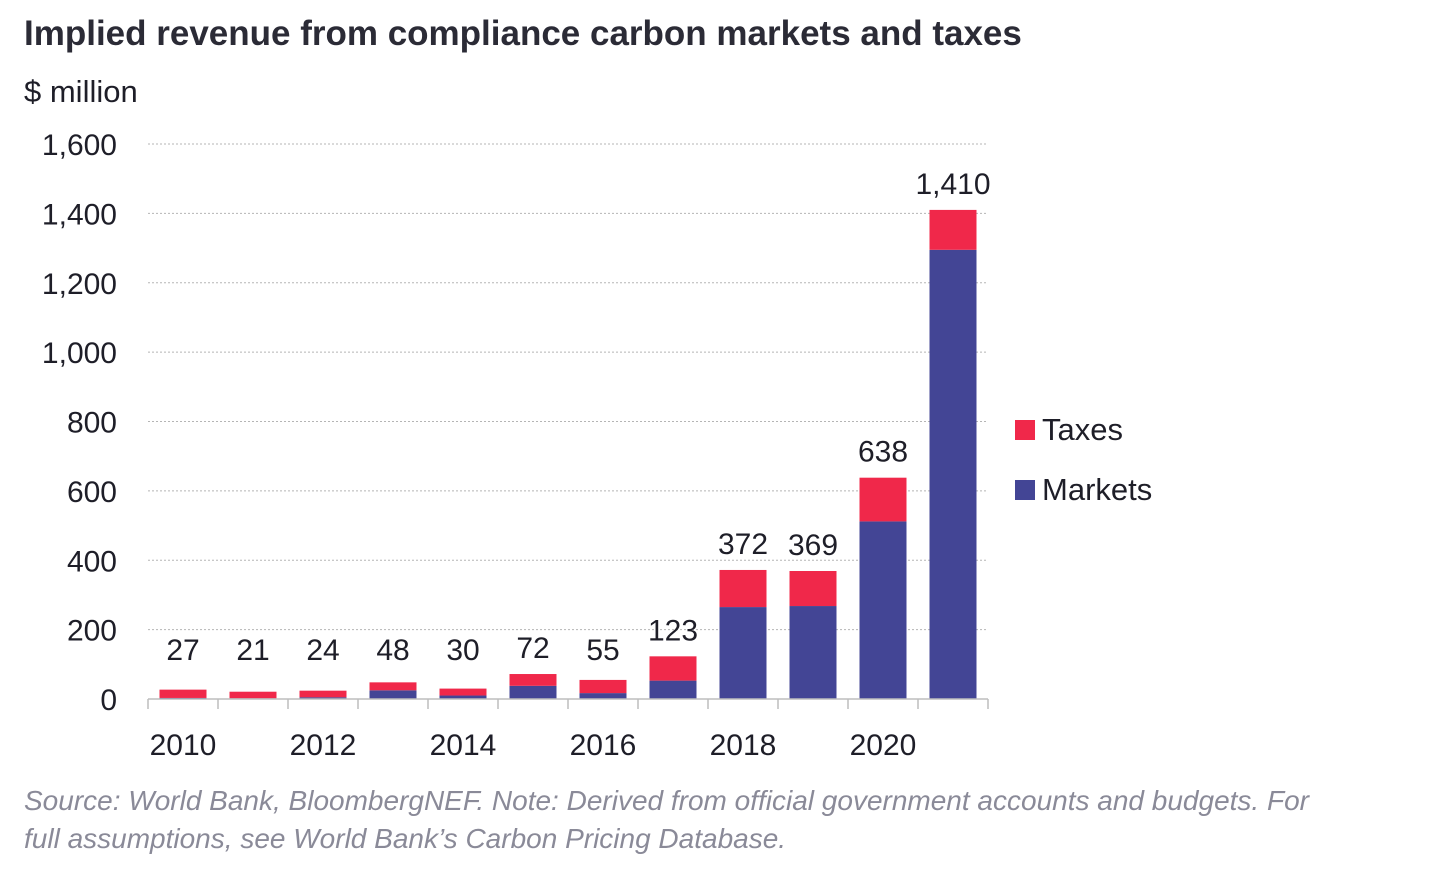  Describe the element at coordinates (79, 145) in the screenshot. I see `y-tick-label: 1,600` at that location.